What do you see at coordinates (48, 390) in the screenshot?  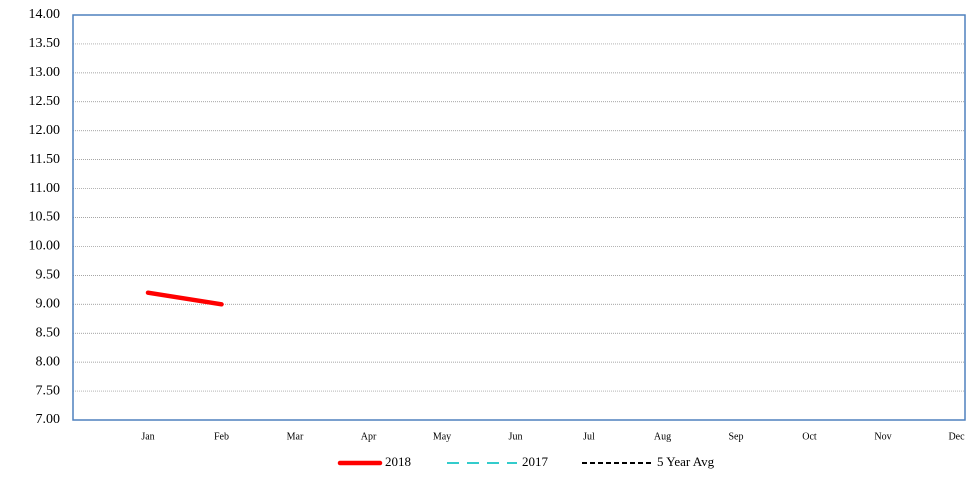 I see `y-tick-label: 7.50` at bounding box center [48, 390].